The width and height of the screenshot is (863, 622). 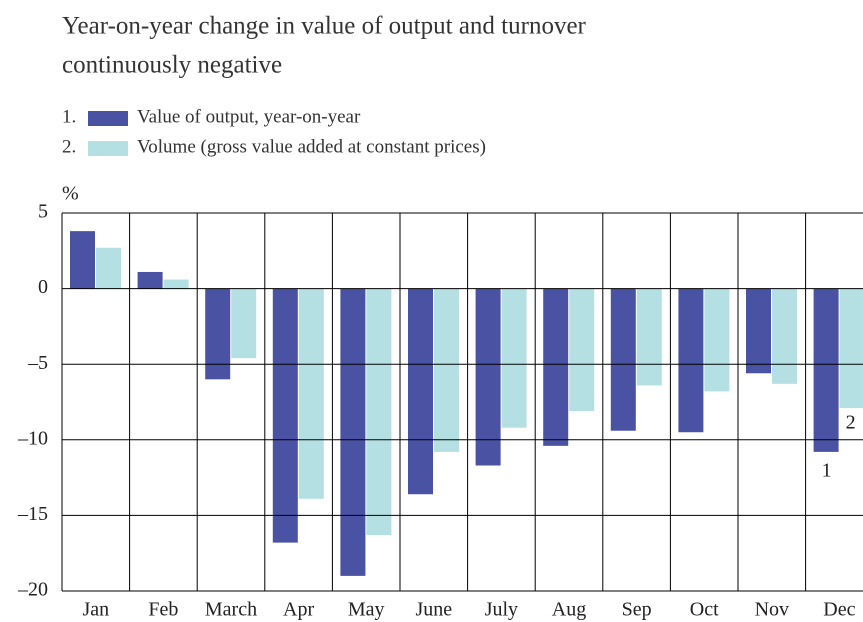 I want to click on legend-number: 1., so click(x=69, y=116).